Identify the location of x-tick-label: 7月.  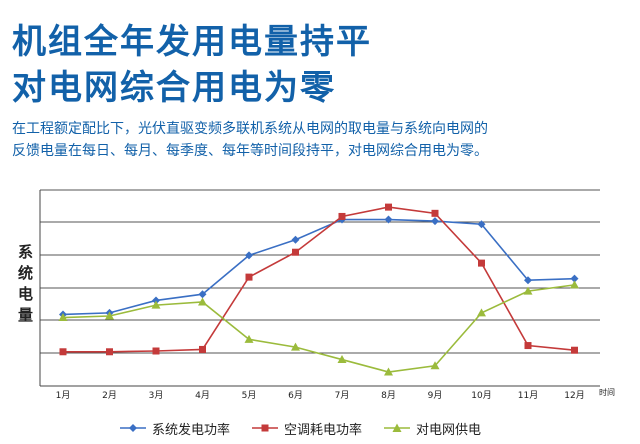
(342, 395).